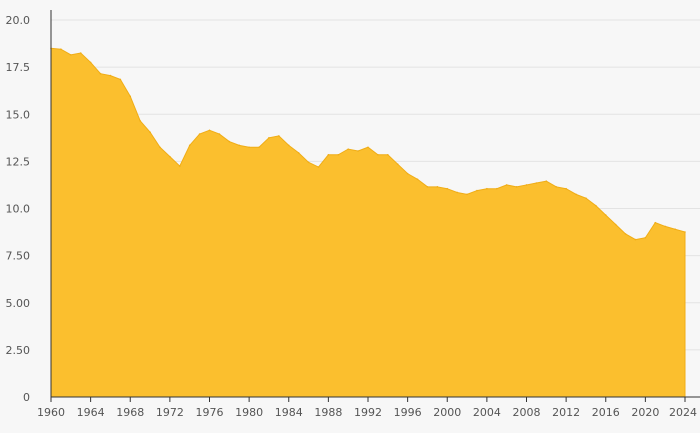  I want to click on y-tick-label: 15.0, so click(18, 114).